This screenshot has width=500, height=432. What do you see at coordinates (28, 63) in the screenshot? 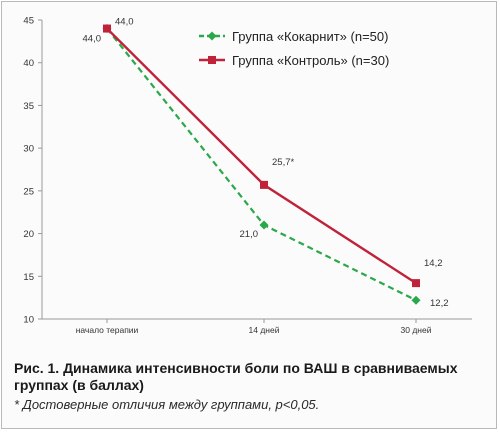
I see `y-tick-label: 40` at bounding box center [28, 63].